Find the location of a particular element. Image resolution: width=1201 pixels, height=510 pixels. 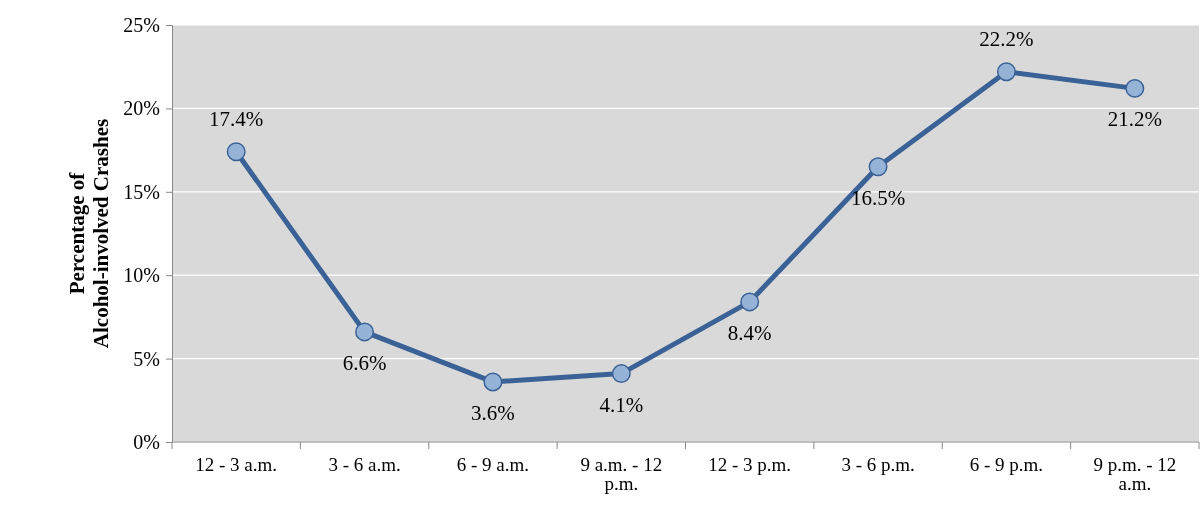

y-tick-label: 10% is located at coordinates (141, 275).